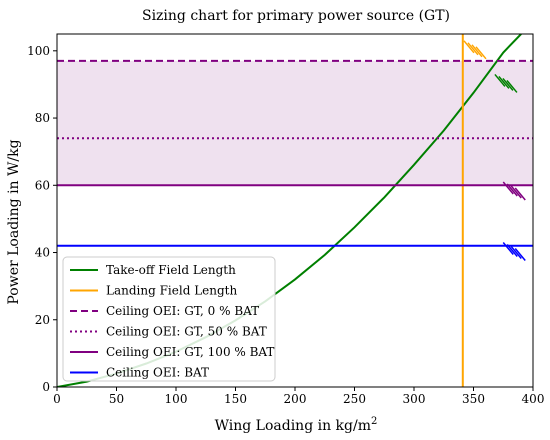 The height and width of the screenshot is (440, 550). I want to click on x-axis-ticks: 0 50 100 150 200 250 300 350 400, so click(298, 396).